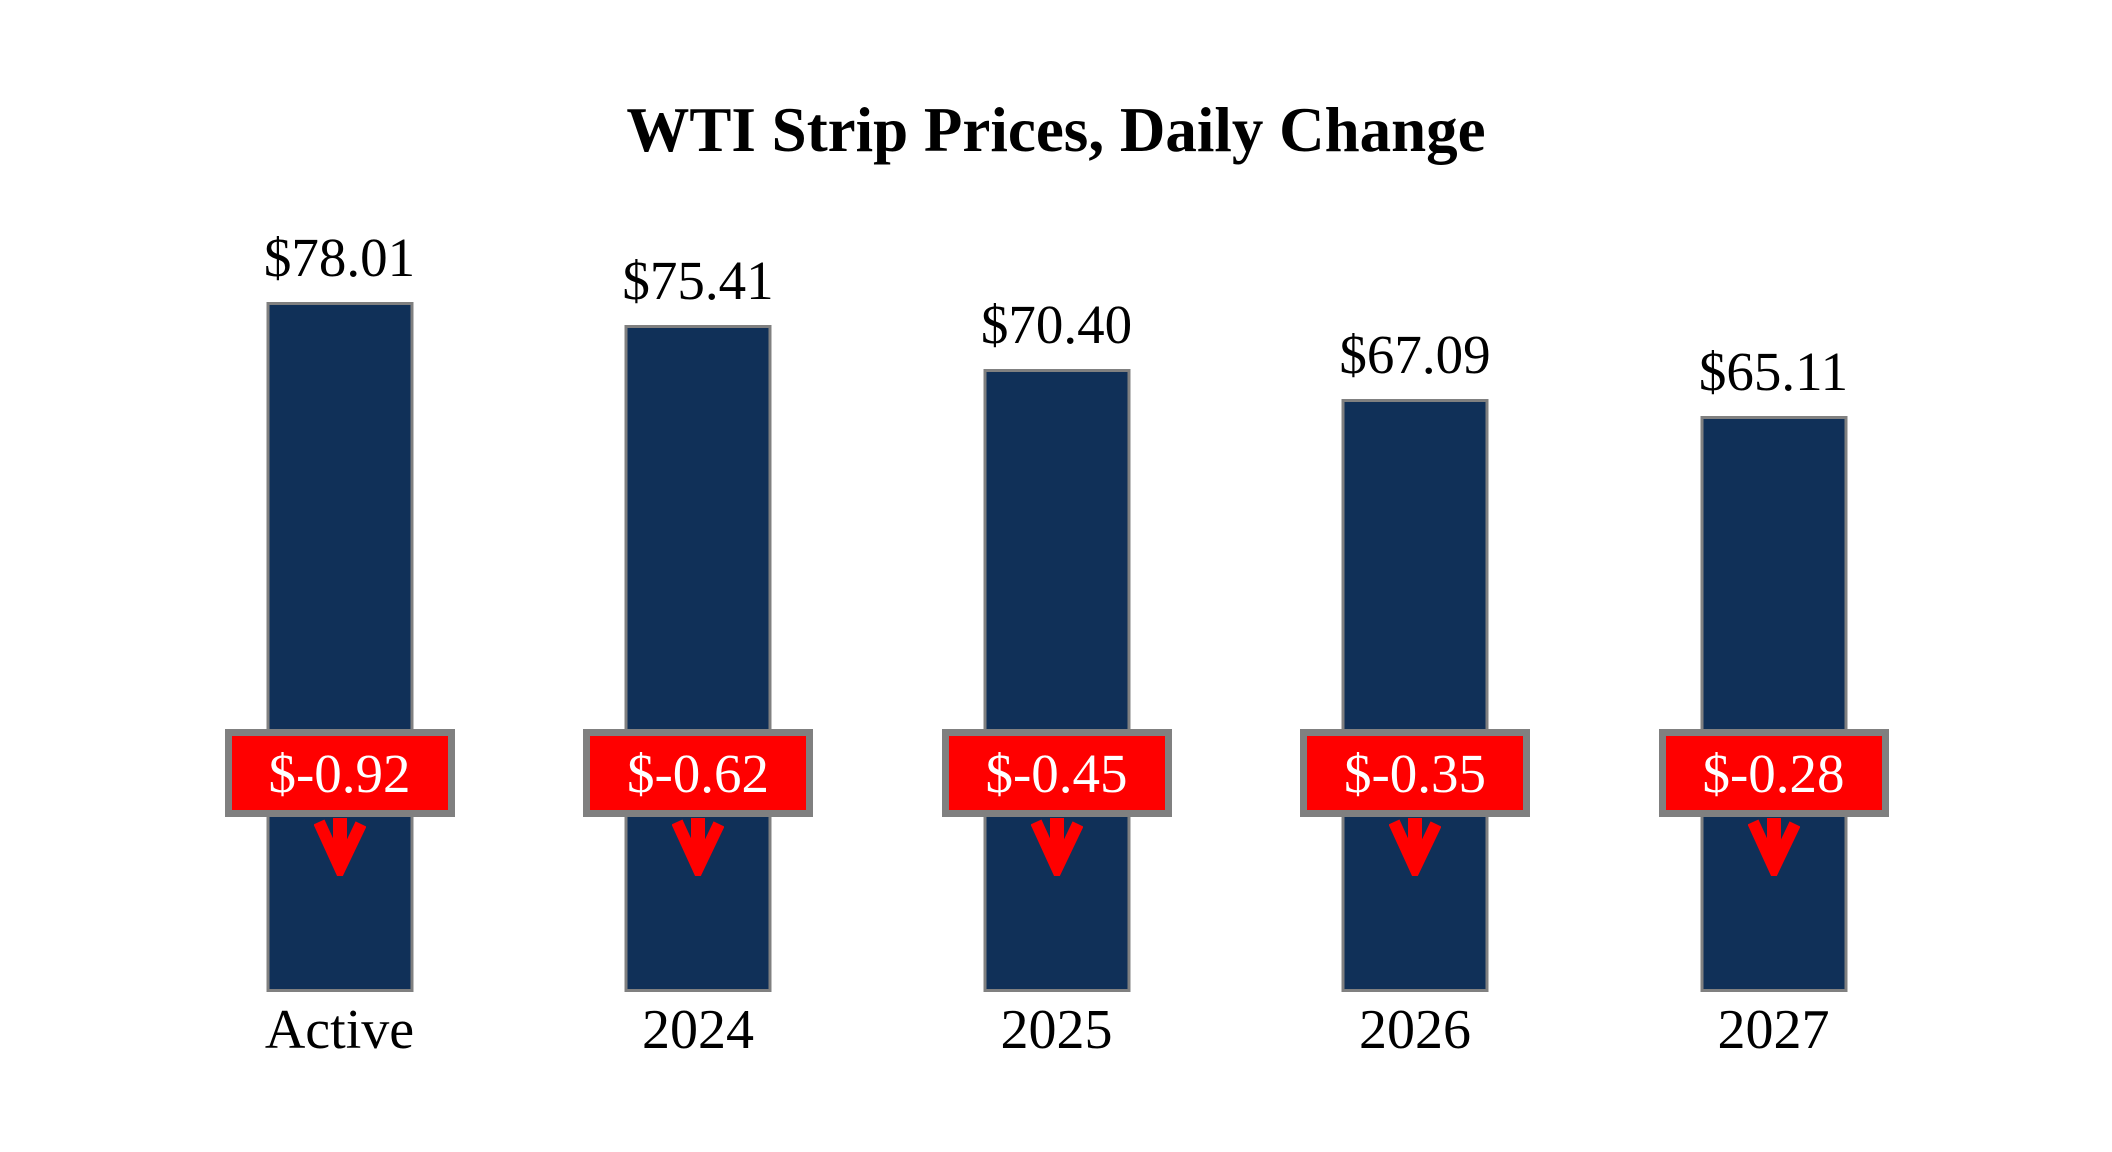 This screenshot has height=1152, width=2112. I want to click on category-label: Active, so click(339, 1030).